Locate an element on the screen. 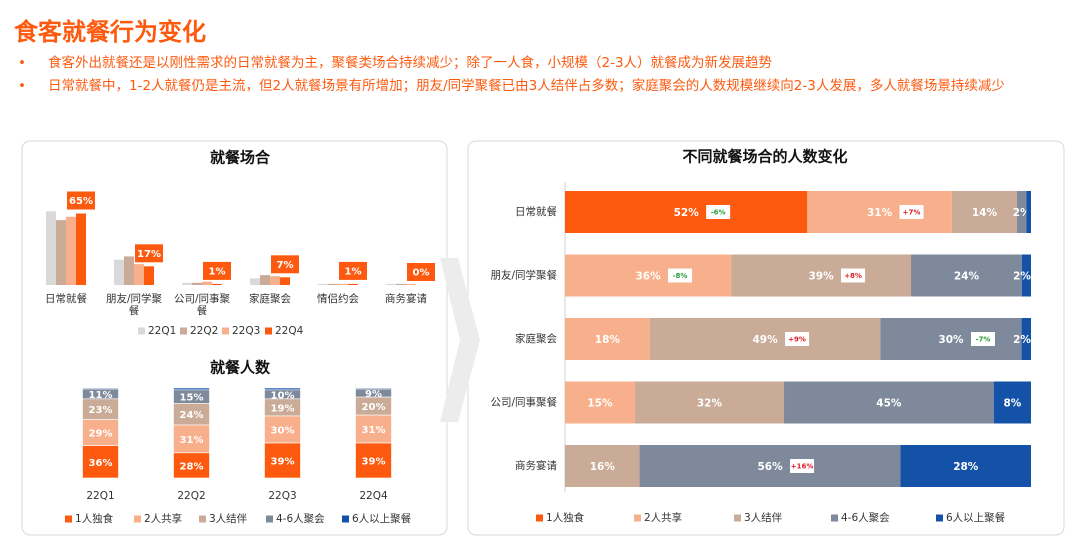 This screenshot has height=539, width=1080. value-label: 18% is located at coordinates (608, 340).